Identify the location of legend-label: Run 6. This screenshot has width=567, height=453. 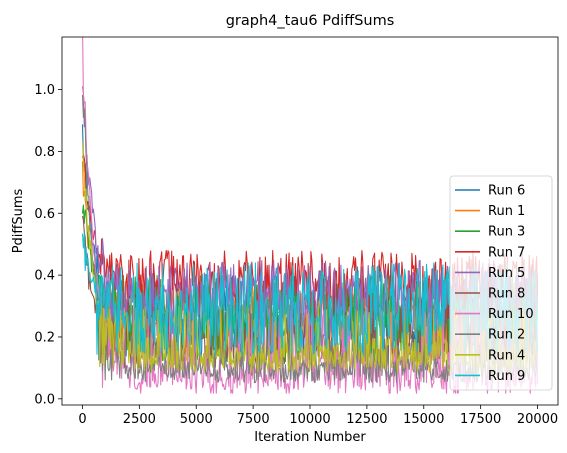
(506, 191).